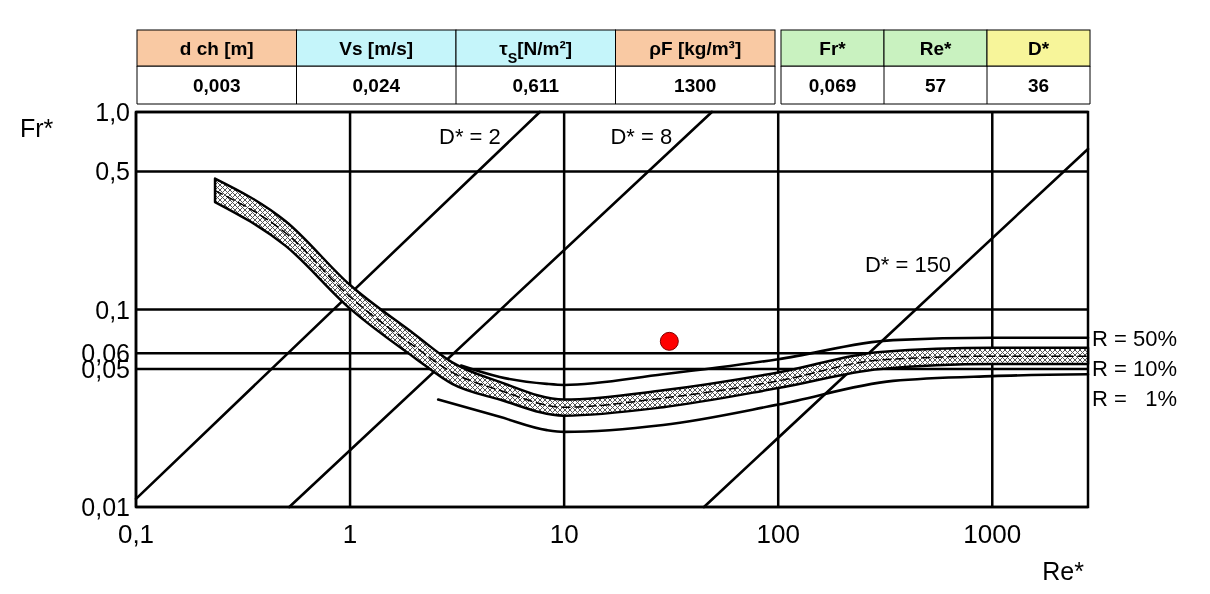 This screenshot has width=1210, height=594. What do you see at coordinates (833, 48) in the screenshot?
I see `category-label: Fr*` at bounding box center [833, 48].